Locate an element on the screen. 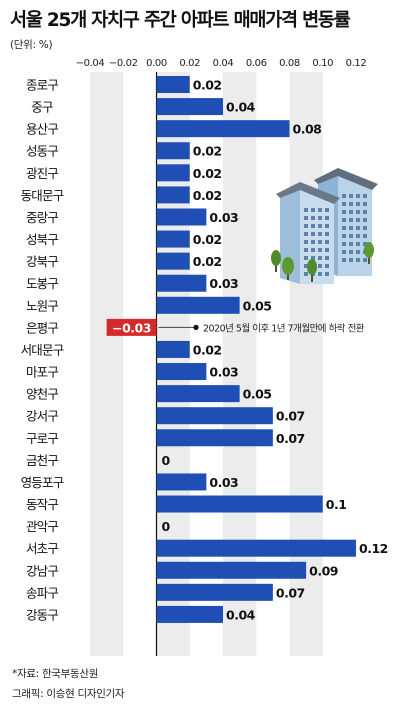 The width and height of the screenshot is (420, 706). credit-note: 그래픽: 이승현 디자인기자 is located at coordinates (68, 694).